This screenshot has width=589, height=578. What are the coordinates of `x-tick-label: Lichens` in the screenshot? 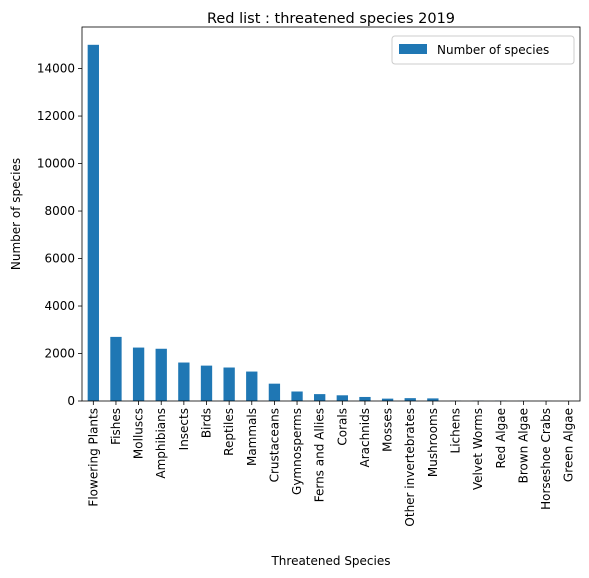 It's located at (456, 430).